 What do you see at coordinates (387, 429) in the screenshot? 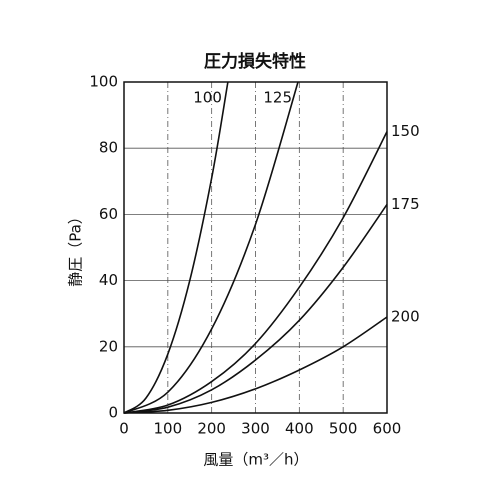
I see `x-tick-label: 600` at bounding box center [387, 429].